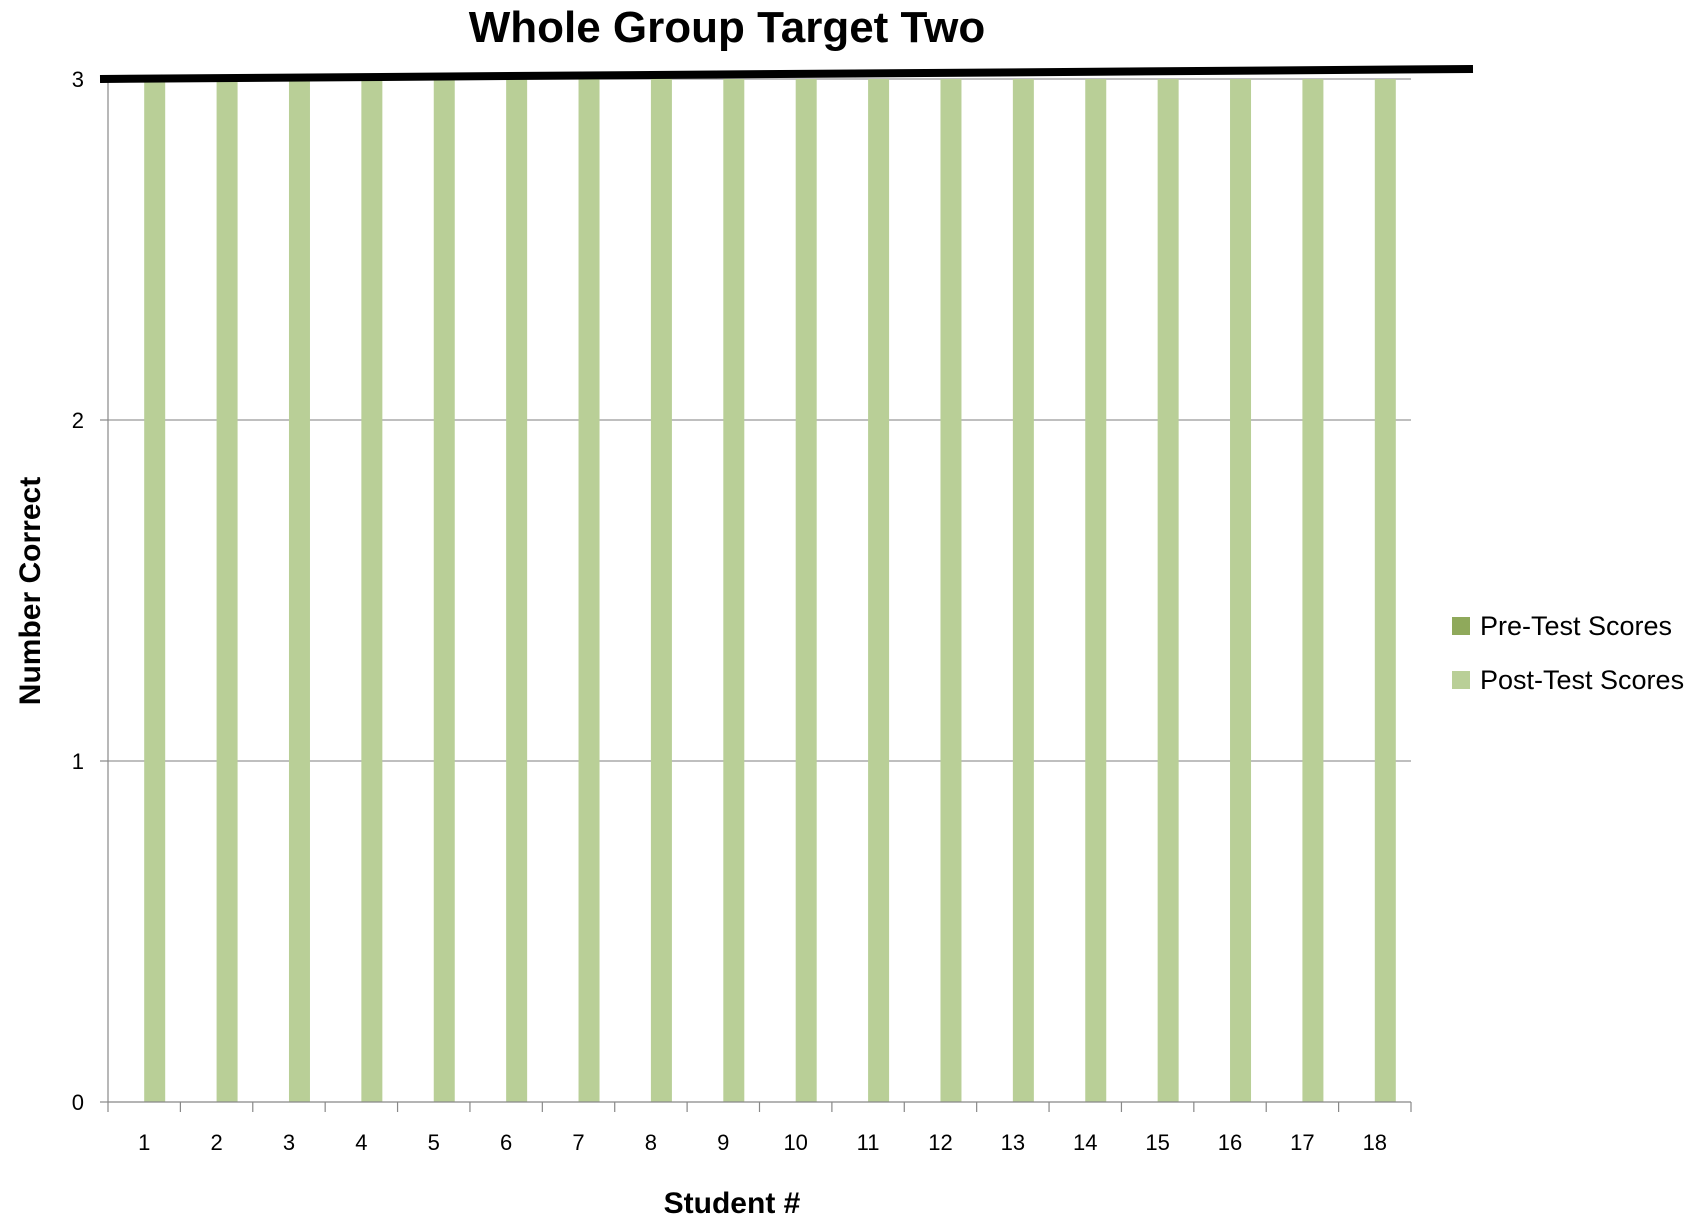 The height and width of the screenshot is (1224, 1696). Describe the element at coordinates (506, 1142) in the screenshot. I see `x-tick-label: 6` at that location.